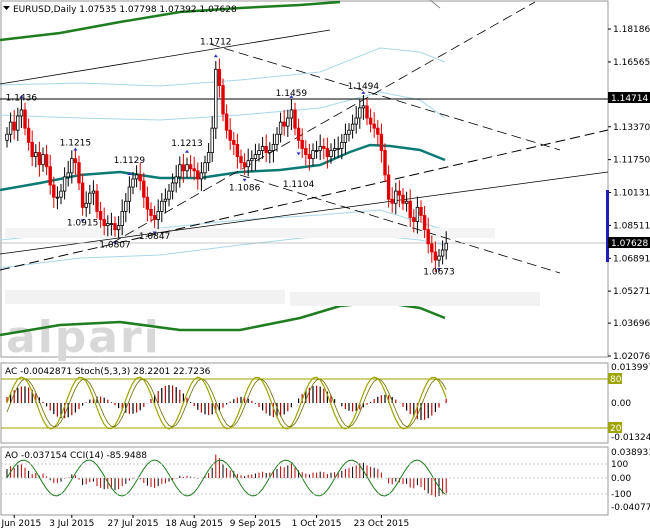 This screenshot has width=650, height=530. Describe the element at coordinates (317, 524) in the screenshot. I see `time-axis-label: 1 Oct 2015` at that location.